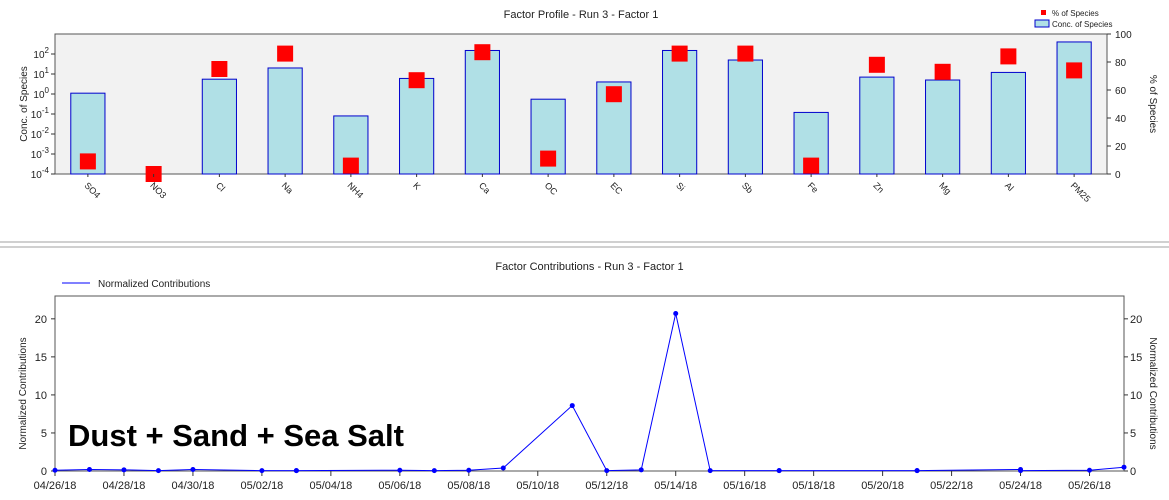 The width and height of the screenshot is (1169, 500). I want to click on x-tick-label: Na, so click(287, 187).